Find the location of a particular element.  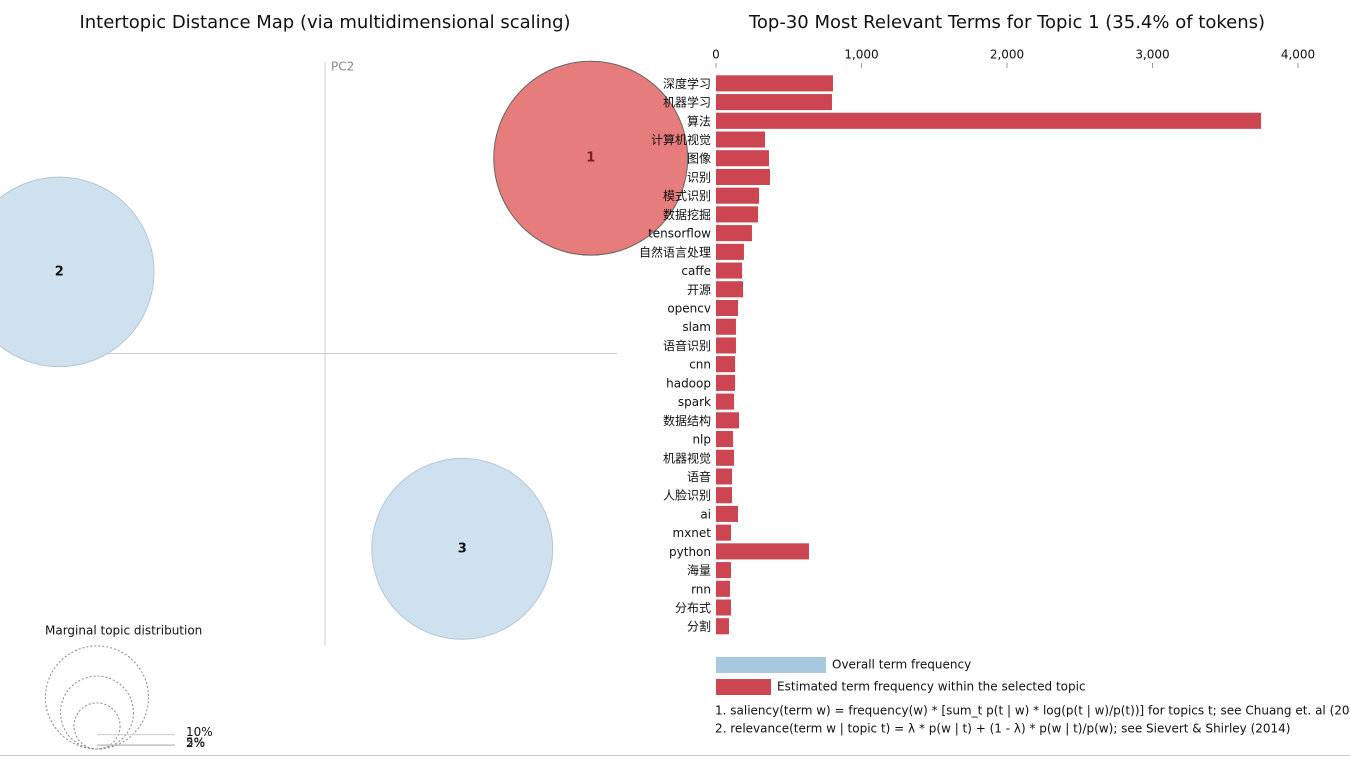

x-tick-label: 4,000 is located at coordinates (1298, 55).